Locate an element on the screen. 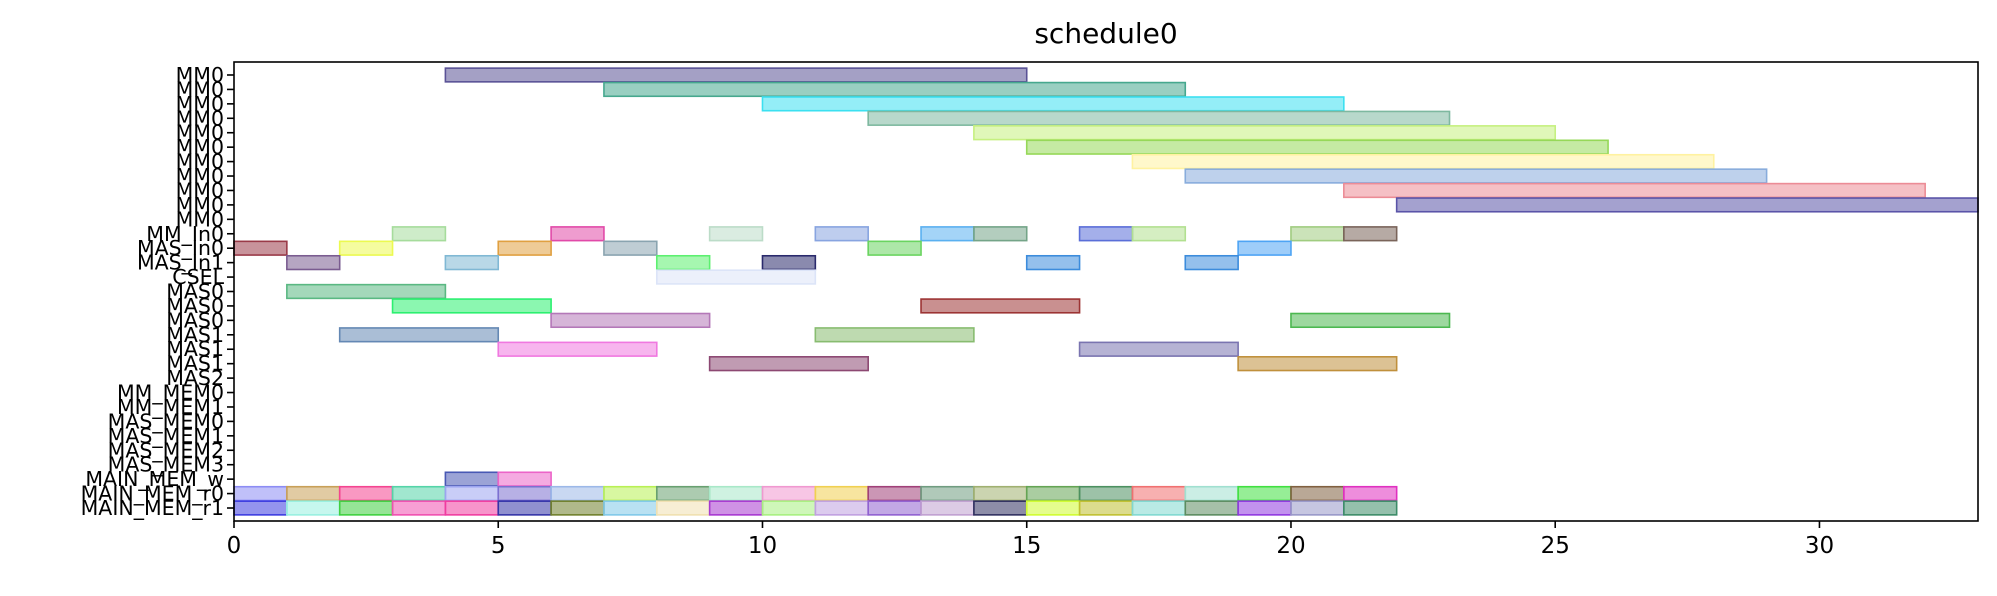 The image size is (1997, 596). x-tick-label: 30 is located at coordinates (1819, 546).